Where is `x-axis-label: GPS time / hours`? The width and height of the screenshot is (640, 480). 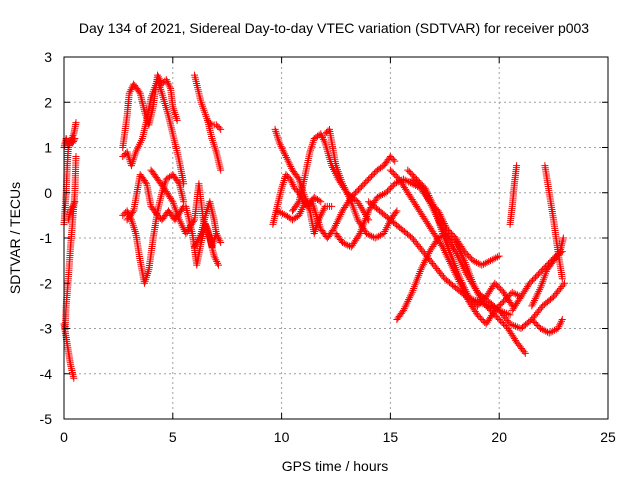
x-axis-label: GPS time / hours is located at coordinates (335, 466).